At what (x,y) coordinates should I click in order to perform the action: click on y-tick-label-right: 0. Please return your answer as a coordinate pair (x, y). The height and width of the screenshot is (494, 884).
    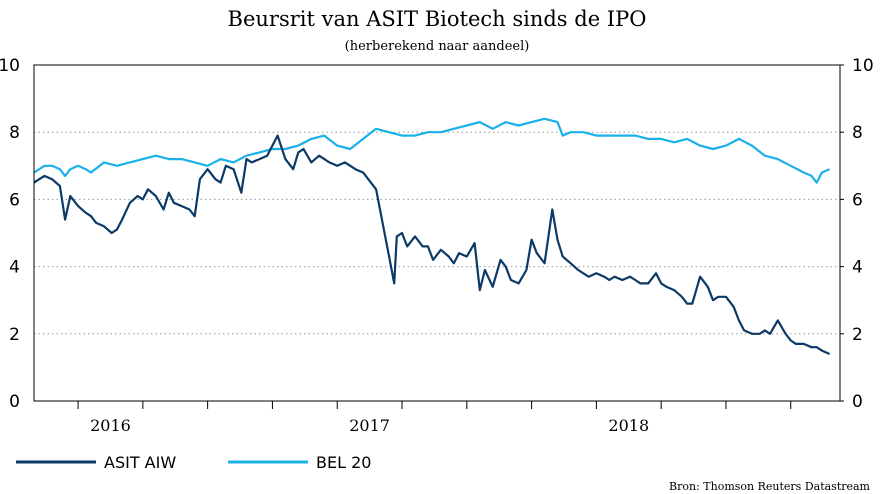
    Looking at the image, I should click on (857, 402).